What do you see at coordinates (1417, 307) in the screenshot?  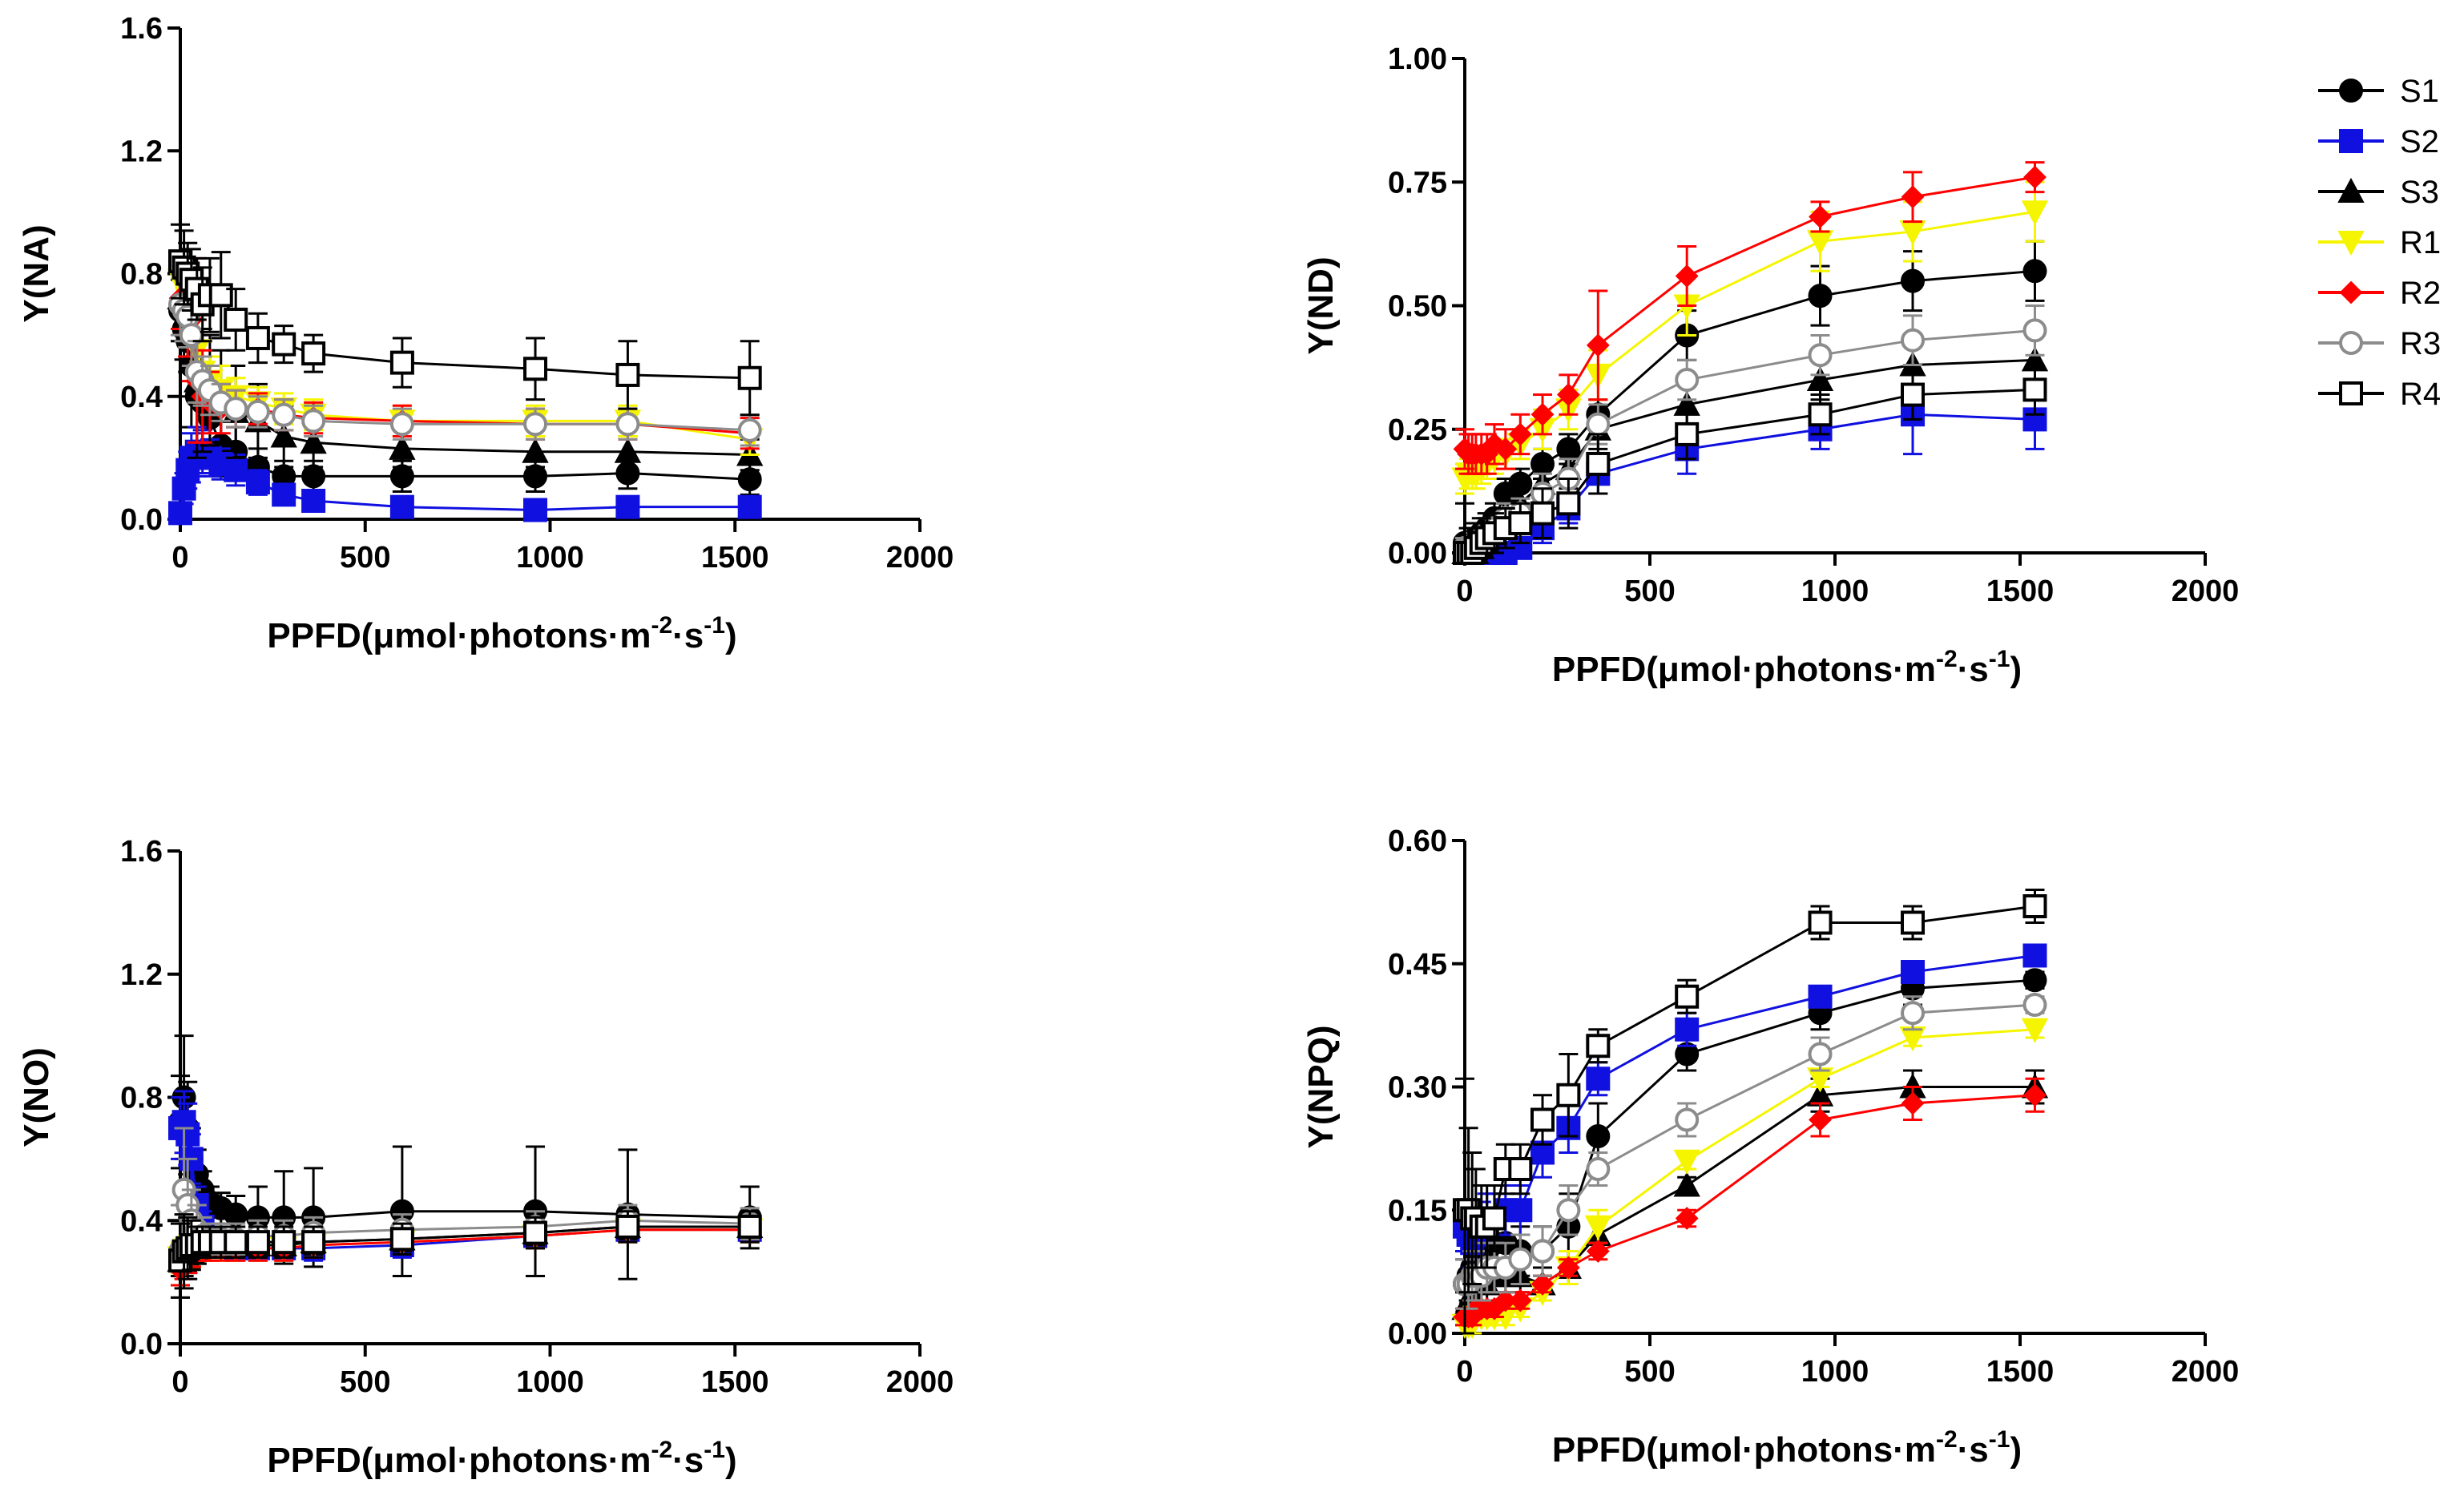 I see `y-tick-label: 0.50` at bounding box center [1417, 307].